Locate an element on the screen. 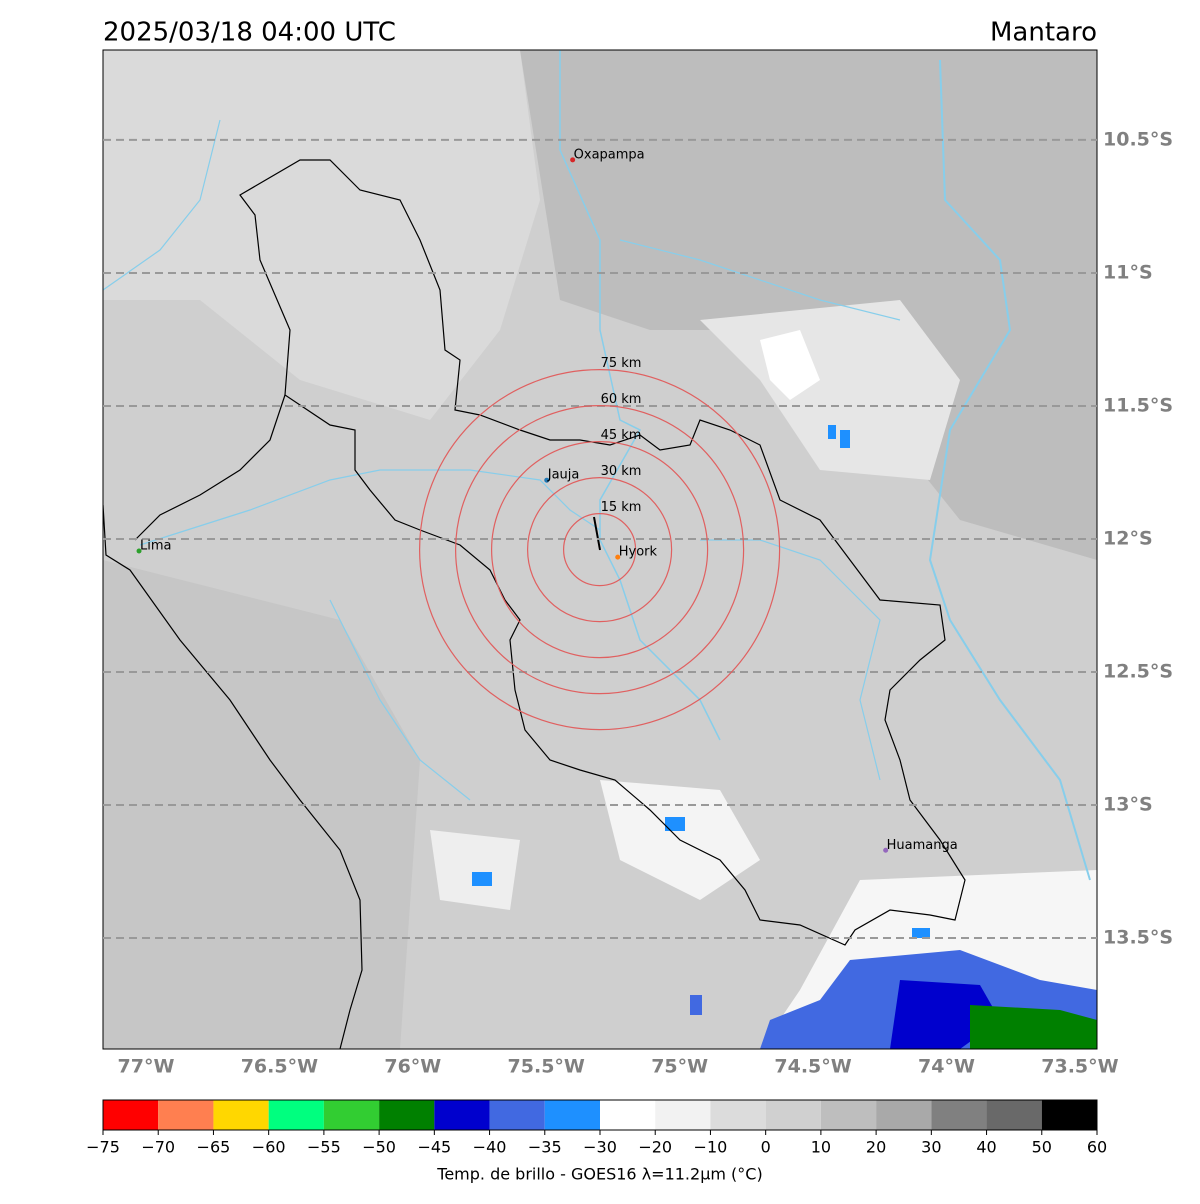  lat-label: 11°S is located at coordinates (1128, 272).